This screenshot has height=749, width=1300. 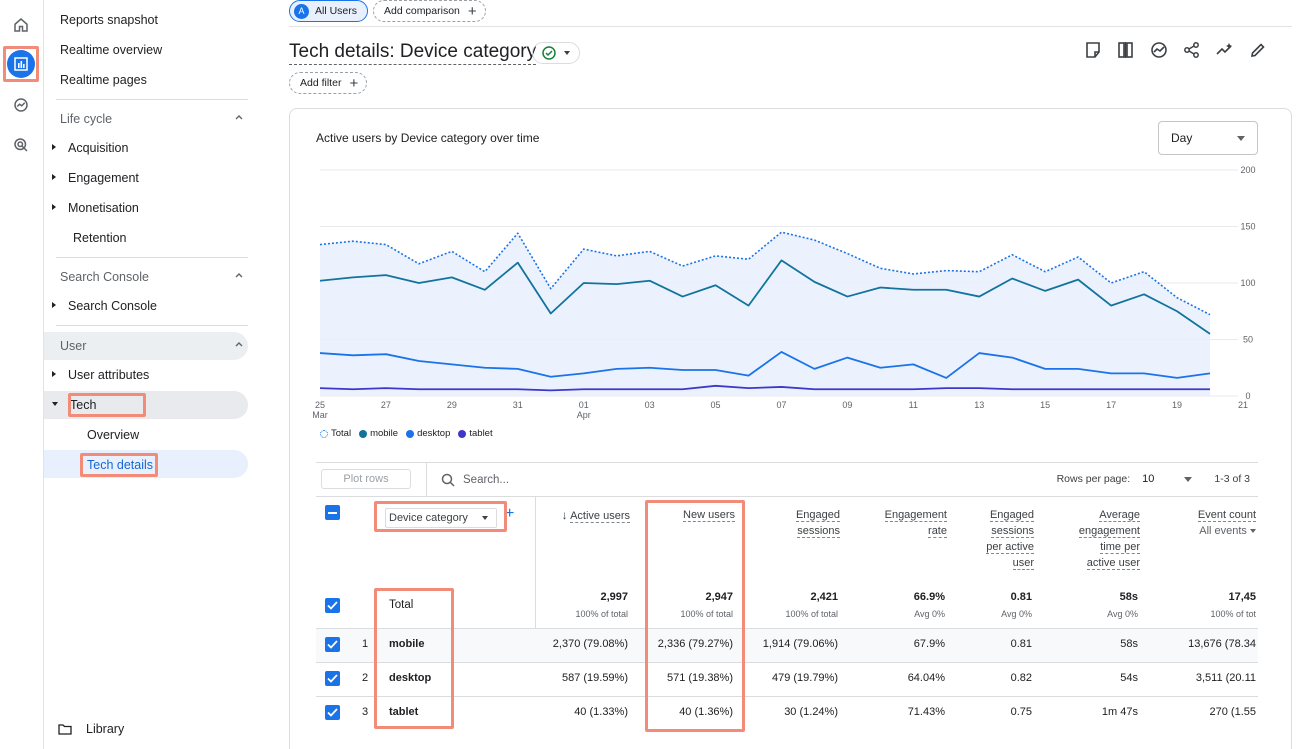 What do you see at coordinates (21, 25) in the screenshot?
I see `home-icon` at bounding box center [21, 25].